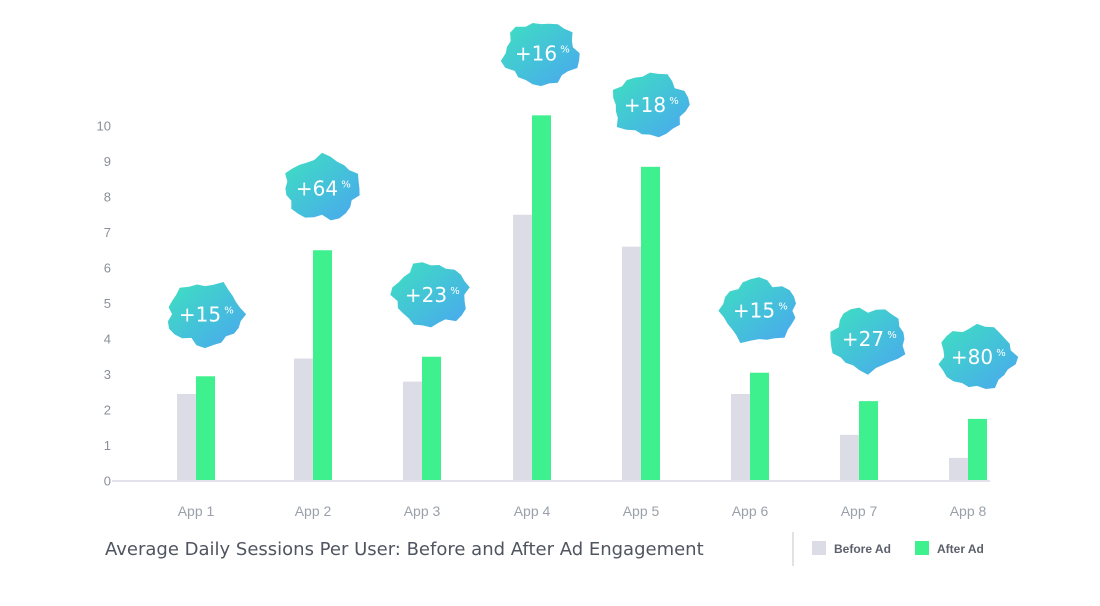 The height and width of the screenshot is (606, 1100). I want to click on legend-label-before-ad: Before Ad, so click(862, 549).